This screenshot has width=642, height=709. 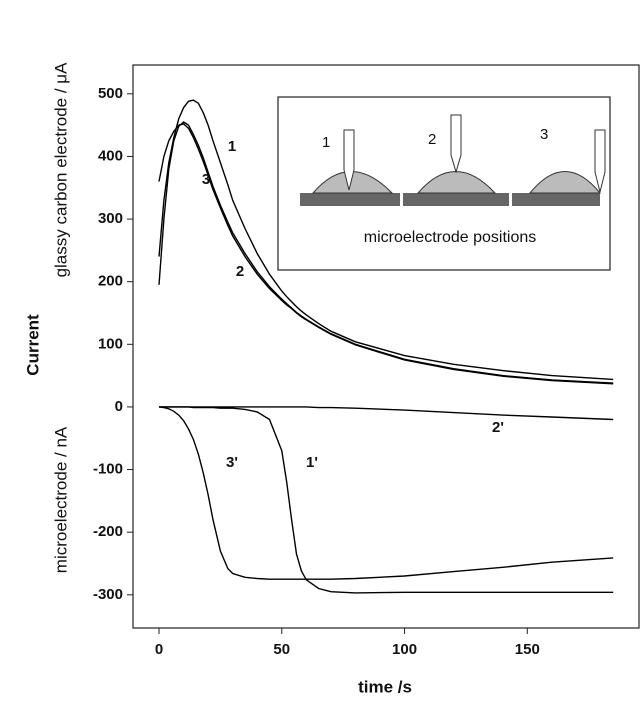 What do you see at coordinates (159, 649) in the screenshot?
I see `x-tick-label: 0` at bounding box center [159, 649].